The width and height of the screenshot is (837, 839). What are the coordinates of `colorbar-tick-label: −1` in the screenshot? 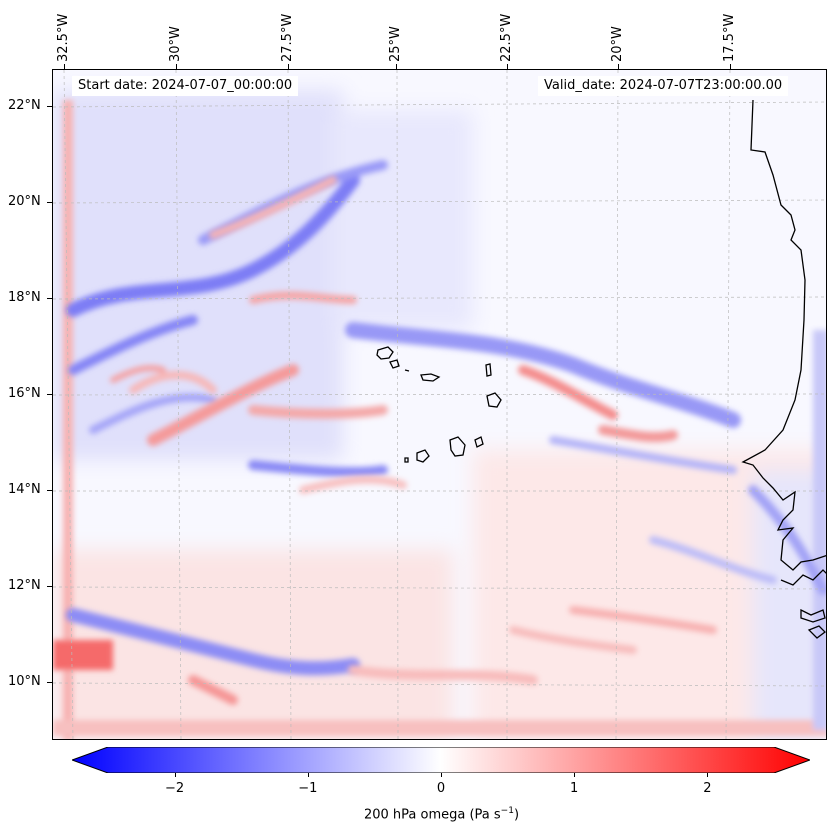 It's located at (308, 788).